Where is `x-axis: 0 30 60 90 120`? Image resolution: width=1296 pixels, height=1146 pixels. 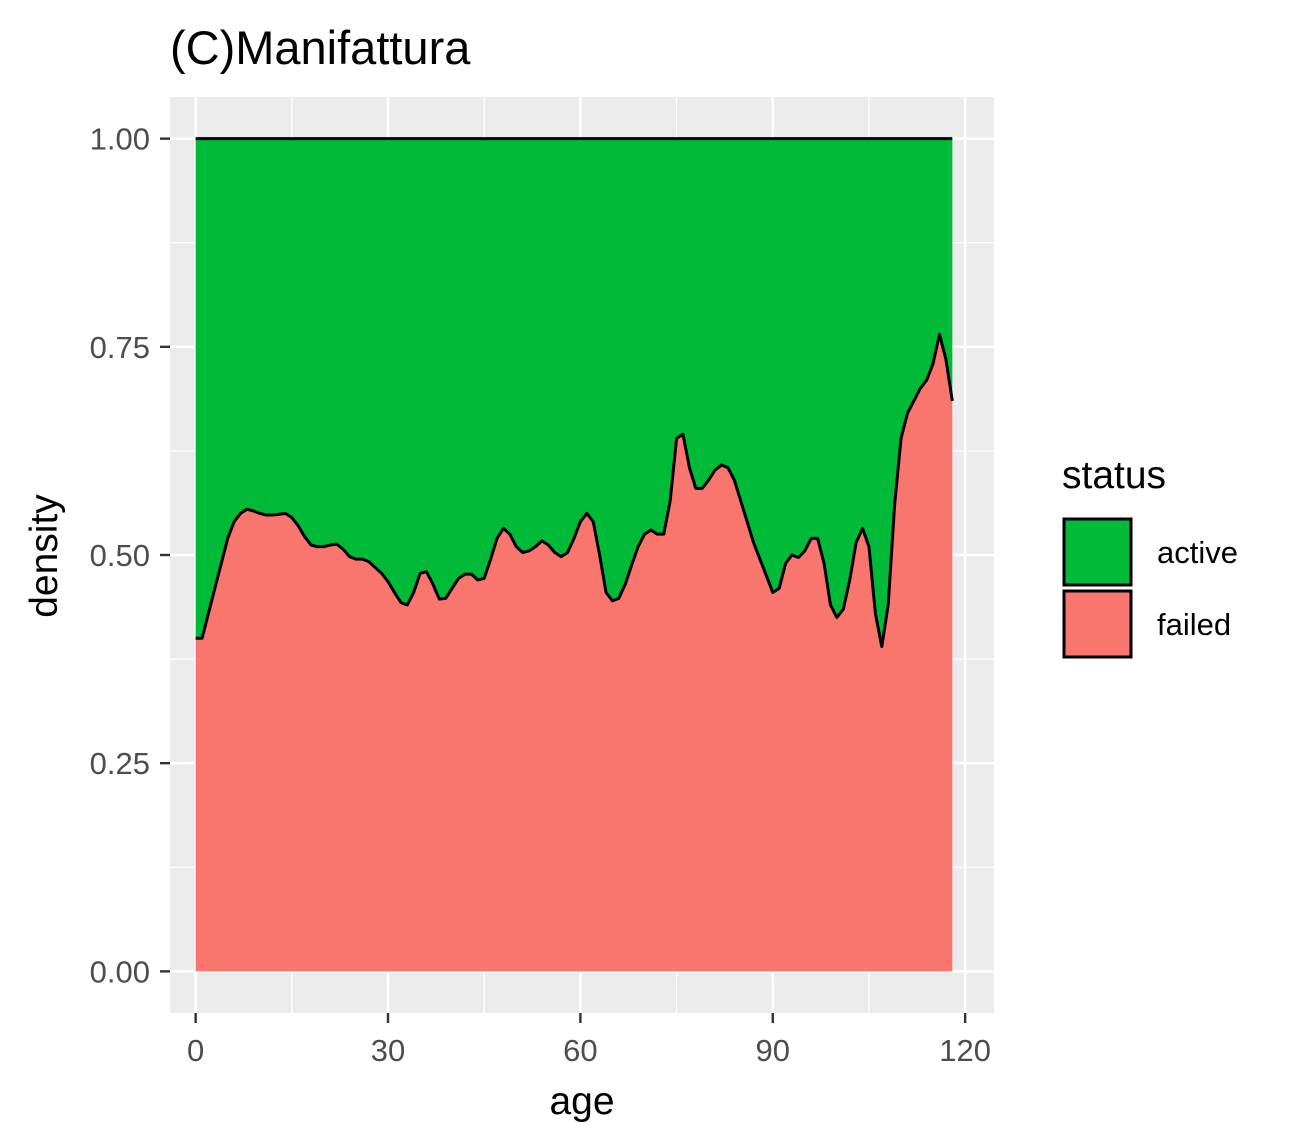
x-axis: 0 30 60 90 120 is located at coordinates (589, 1040).